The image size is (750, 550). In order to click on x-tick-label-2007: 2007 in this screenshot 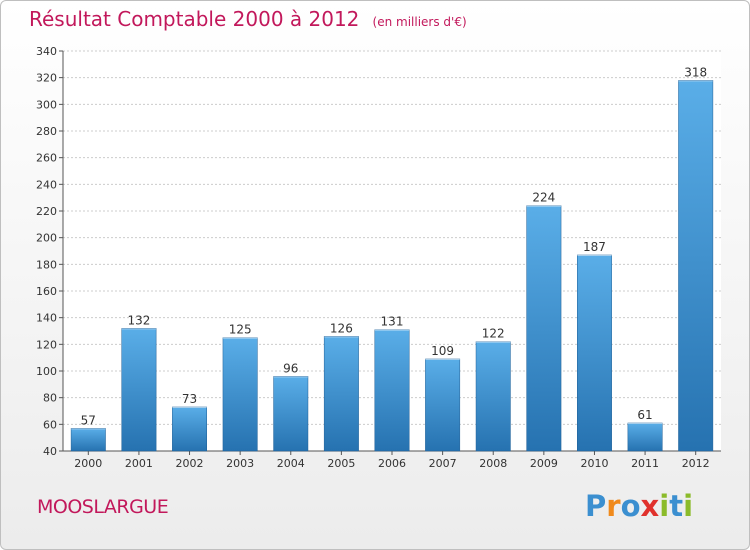, I will do `click(443, 463)`.